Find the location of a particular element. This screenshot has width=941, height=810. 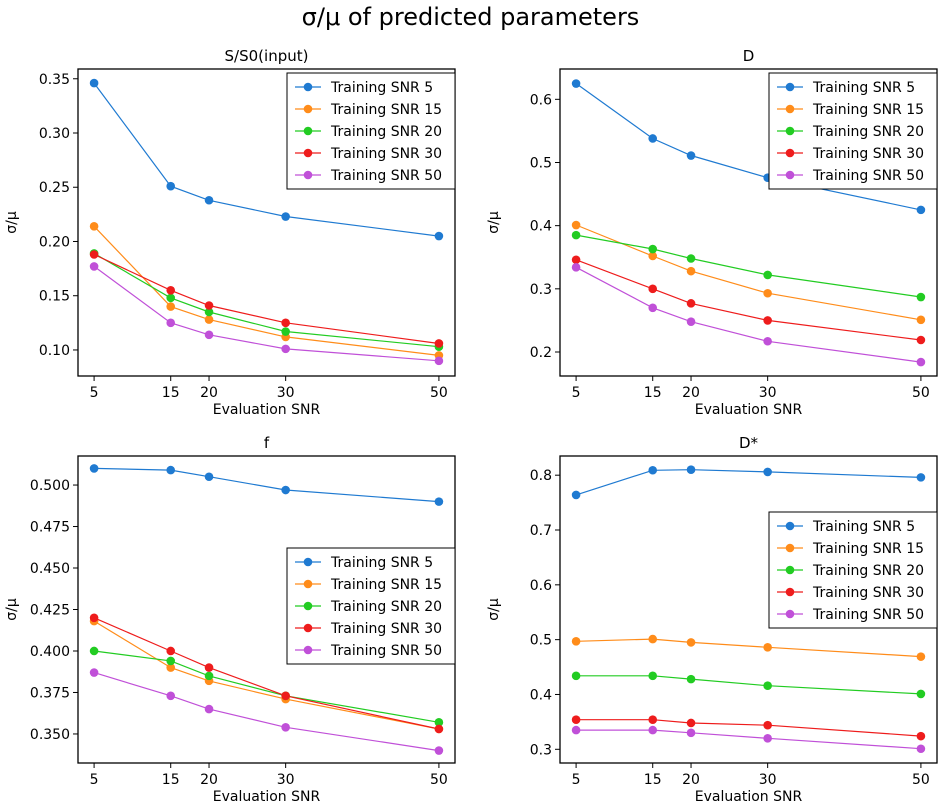

y-tick-label: 0.5 is located at coordinates (541, 641).